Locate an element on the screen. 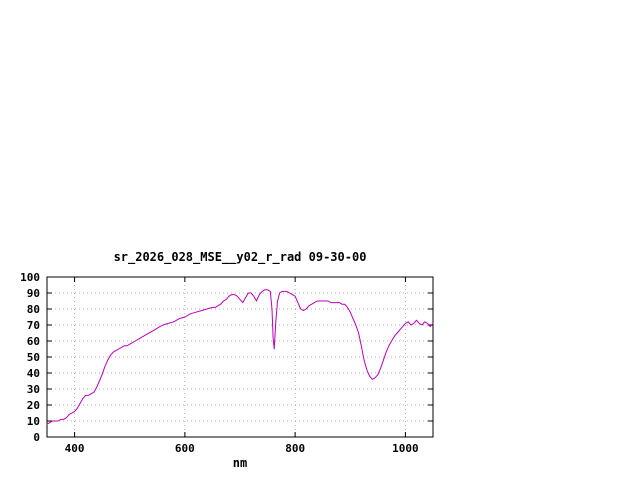  y-tick-label: 90 is located at coordinates (33, 293).